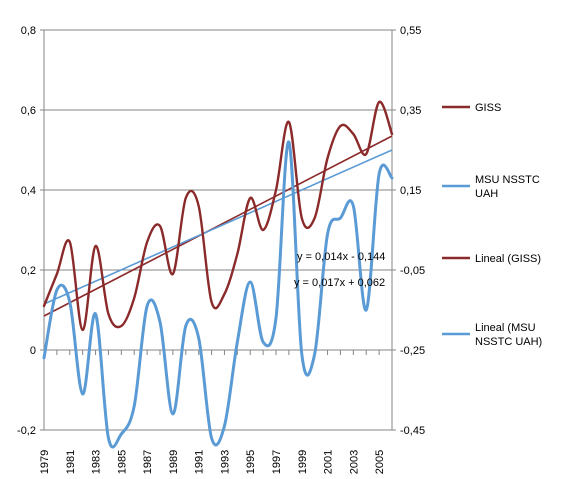  I want to click on trend-equation: y = 0,017x + 0,062, so click(339, 283).